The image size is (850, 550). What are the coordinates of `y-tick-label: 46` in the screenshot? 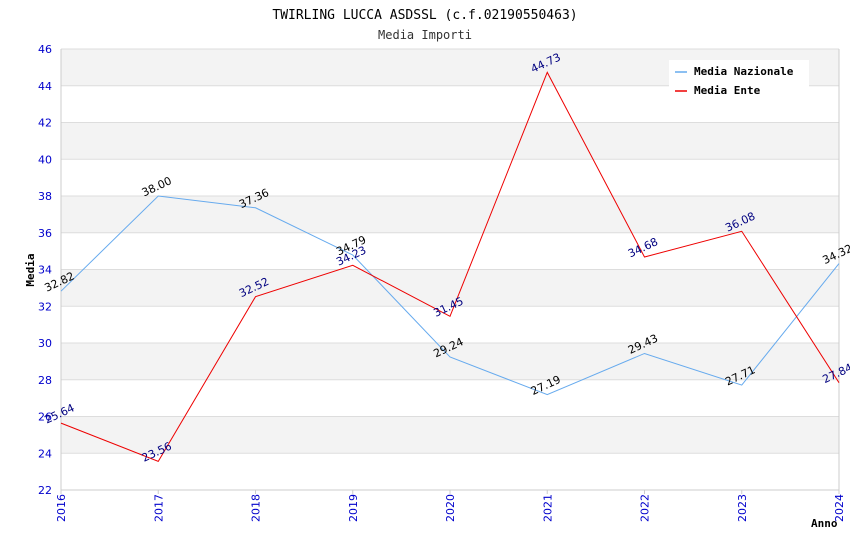 It's located at (45, 49).